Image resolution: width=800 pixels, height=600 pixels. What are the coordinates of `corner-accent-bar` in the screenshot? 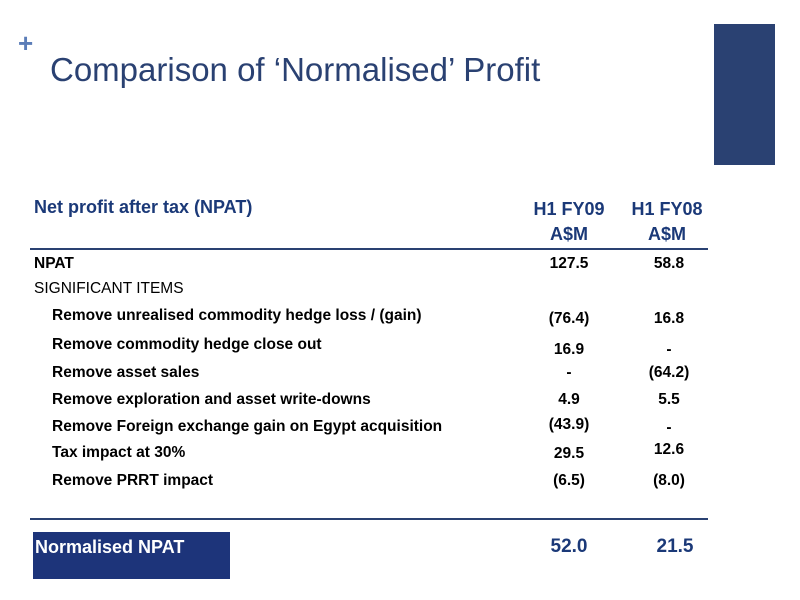 It's located at (744, 94).